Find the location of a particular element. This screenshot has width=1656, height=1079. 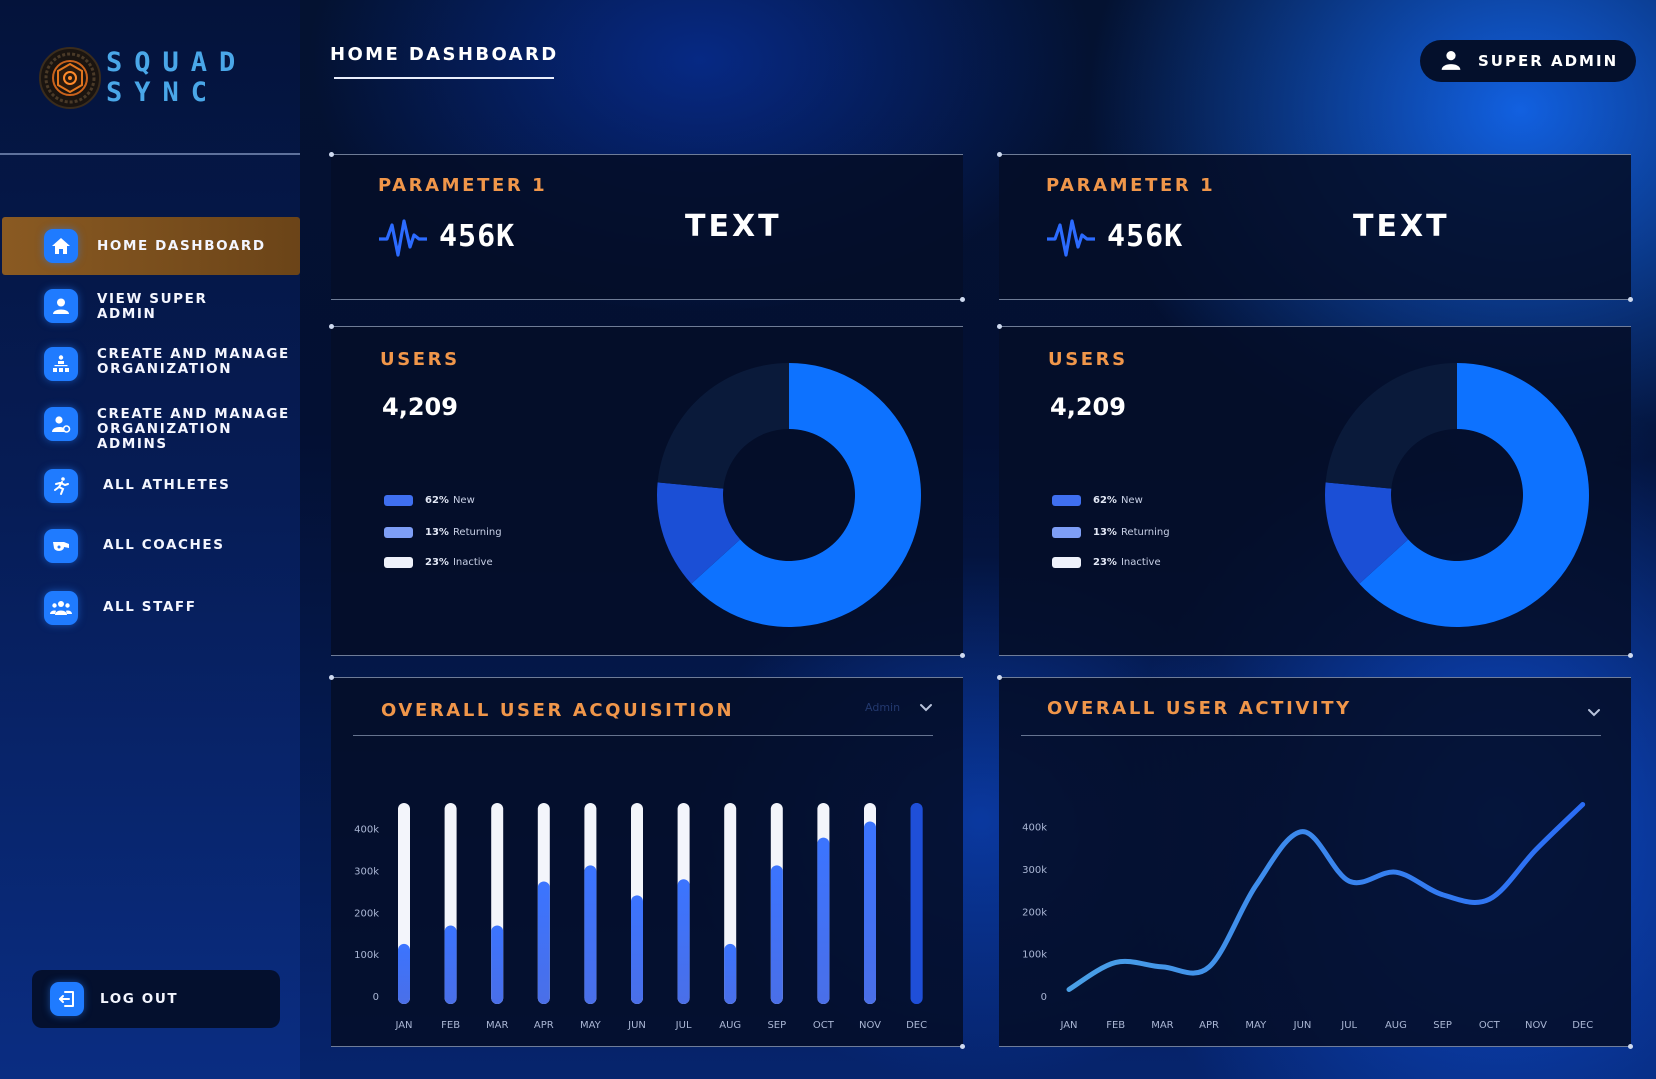

user-gear-icon is located at coordinates (61, 424).